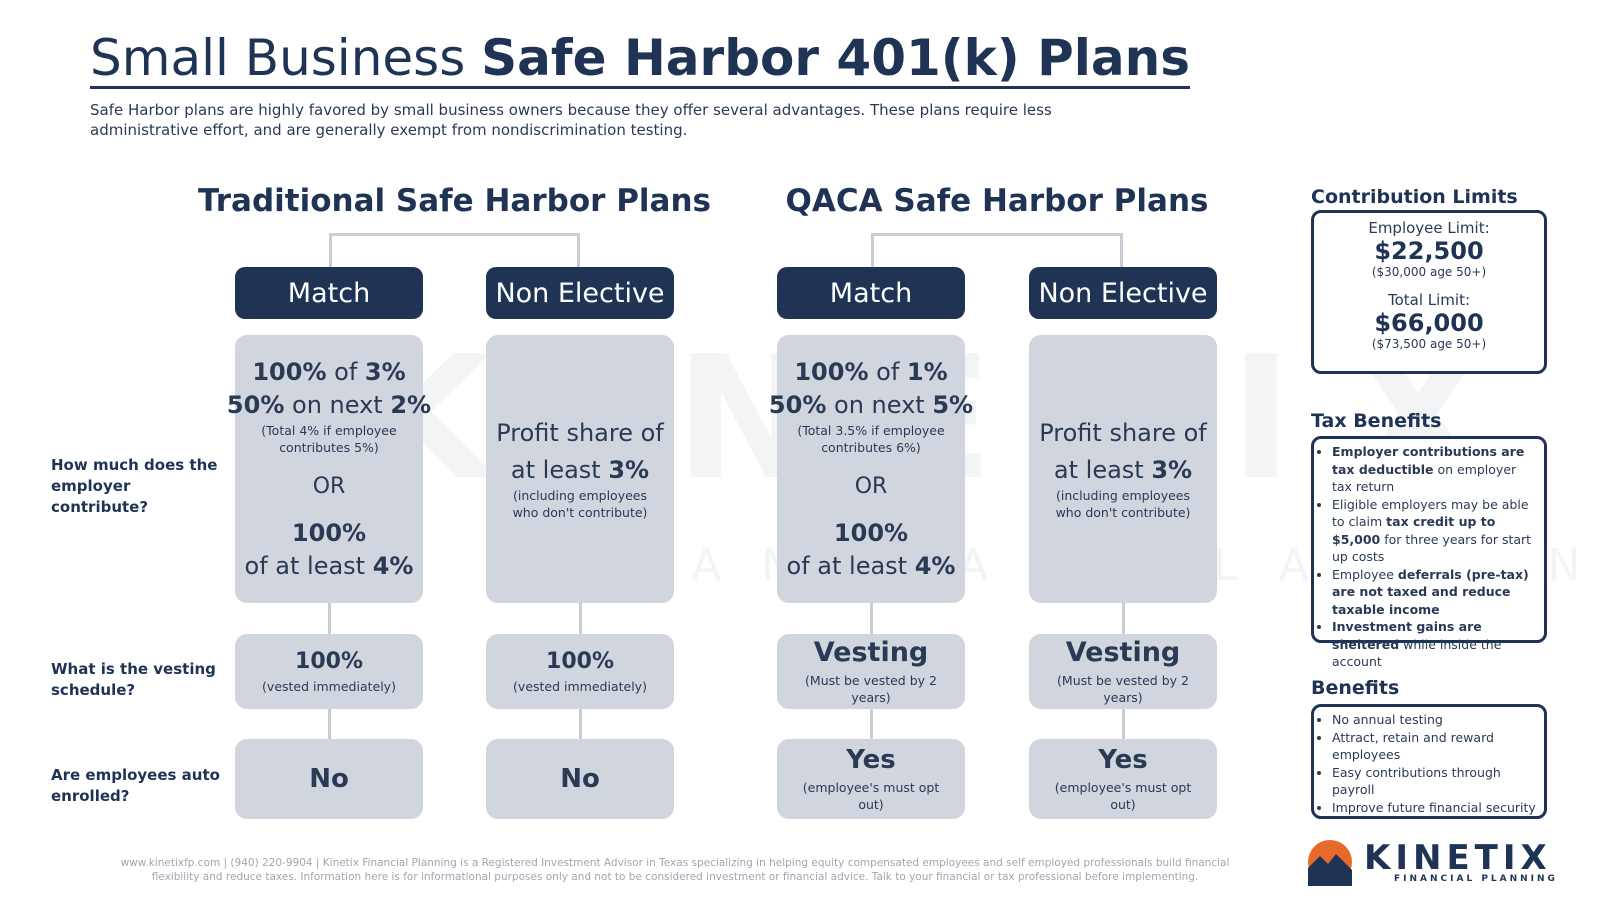 The image size is (1600, 900). What do you see at coordinates (329, 405) in the screenshot?
I see `contribution-line: 50% on next 2%` at bounding box center [329, 405].